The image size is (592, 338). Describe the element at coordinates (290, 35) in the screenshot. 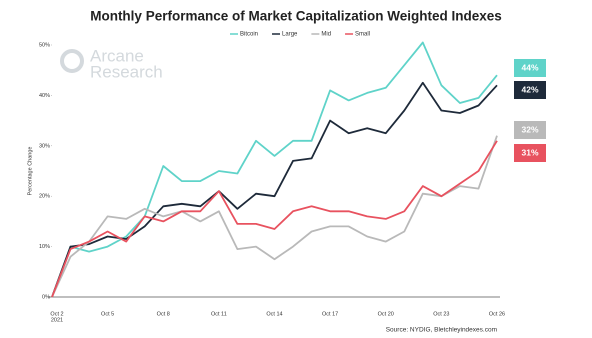

I see `legend-label: Large` at that location.